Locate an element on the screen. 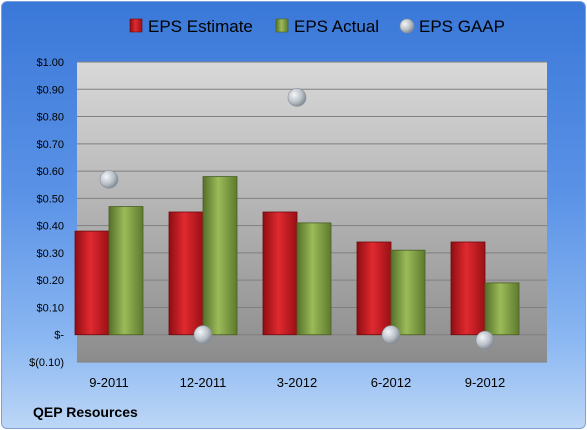 The image size is (587, 430). legend-label: EPS Estimate is located at coordinates (200, 26).